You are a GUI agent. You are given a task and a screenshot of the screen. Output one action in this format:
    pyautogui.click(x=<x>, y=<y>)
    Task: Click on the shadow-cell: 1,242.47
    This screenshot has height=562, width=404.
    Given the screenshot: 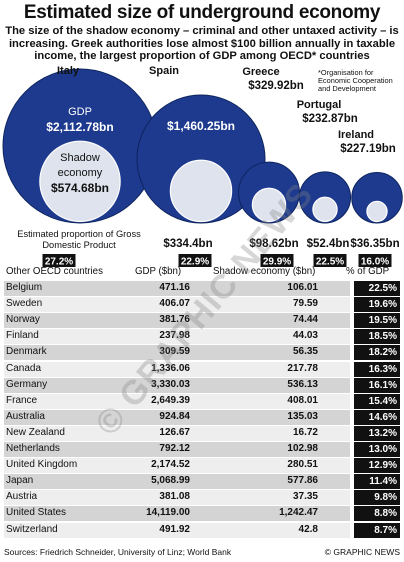 What is the action you would take?
    pyautogui.click(x=298, y=513)
    